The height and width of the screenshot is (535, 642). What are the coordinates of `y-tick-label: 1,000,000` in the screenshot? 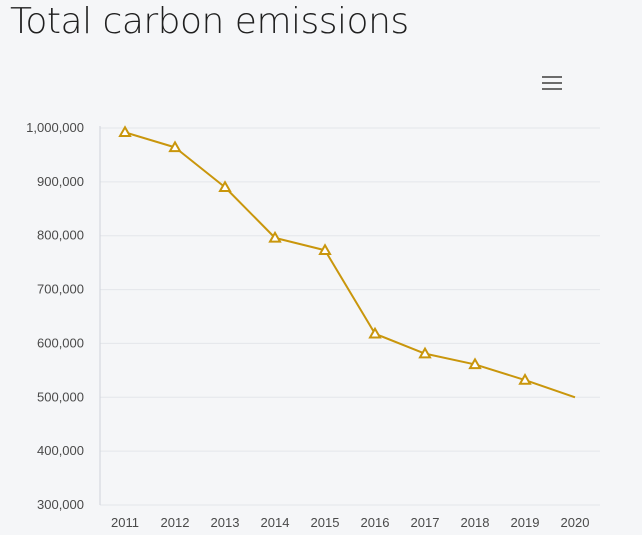 It's located at (55, 127).